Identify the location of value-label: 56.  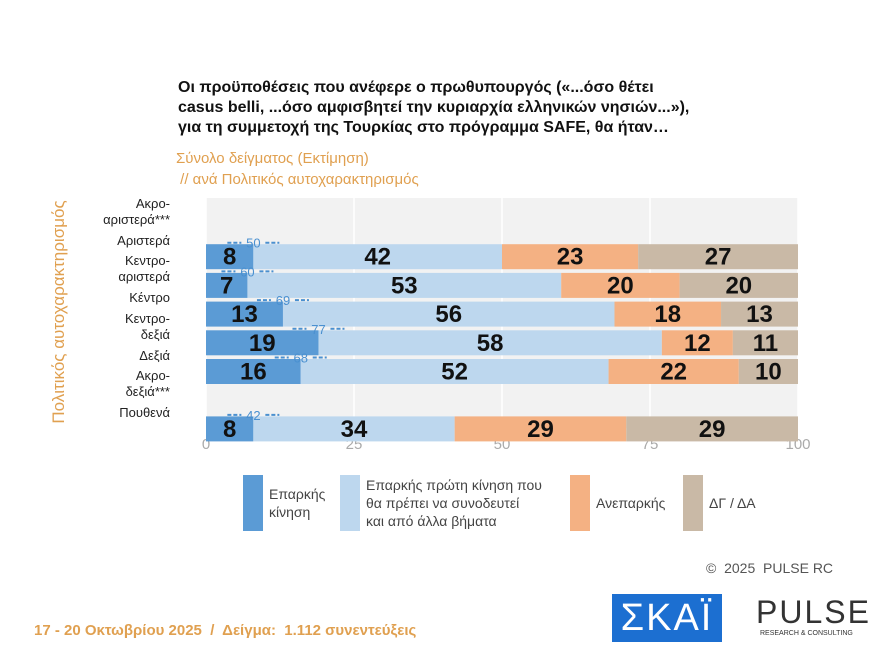
(448, 314).